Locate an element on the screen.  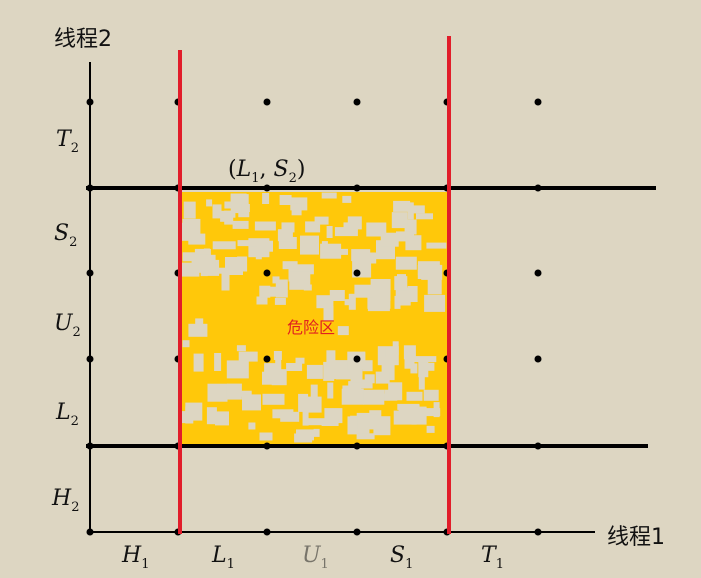
x-tick-h1: H1 is located at coordinates (135, 557).